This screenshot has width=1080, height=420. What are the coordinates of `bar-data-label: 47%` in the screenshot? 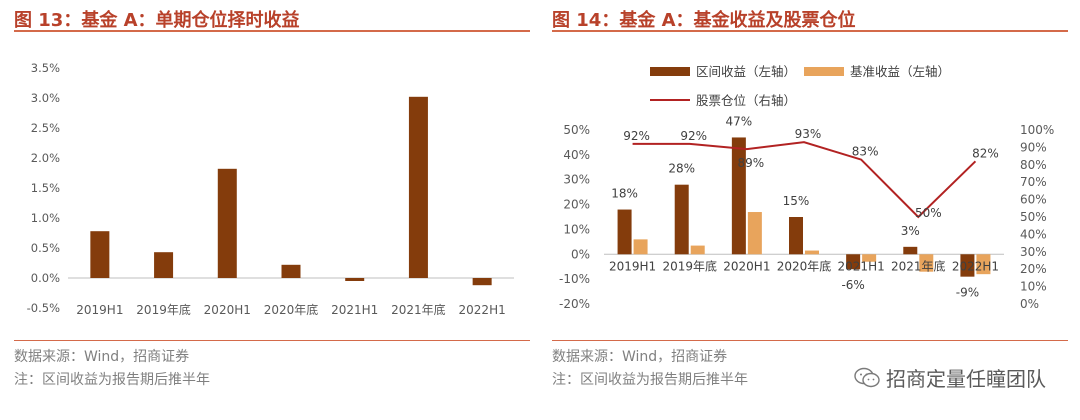 It's located at (739, 121).